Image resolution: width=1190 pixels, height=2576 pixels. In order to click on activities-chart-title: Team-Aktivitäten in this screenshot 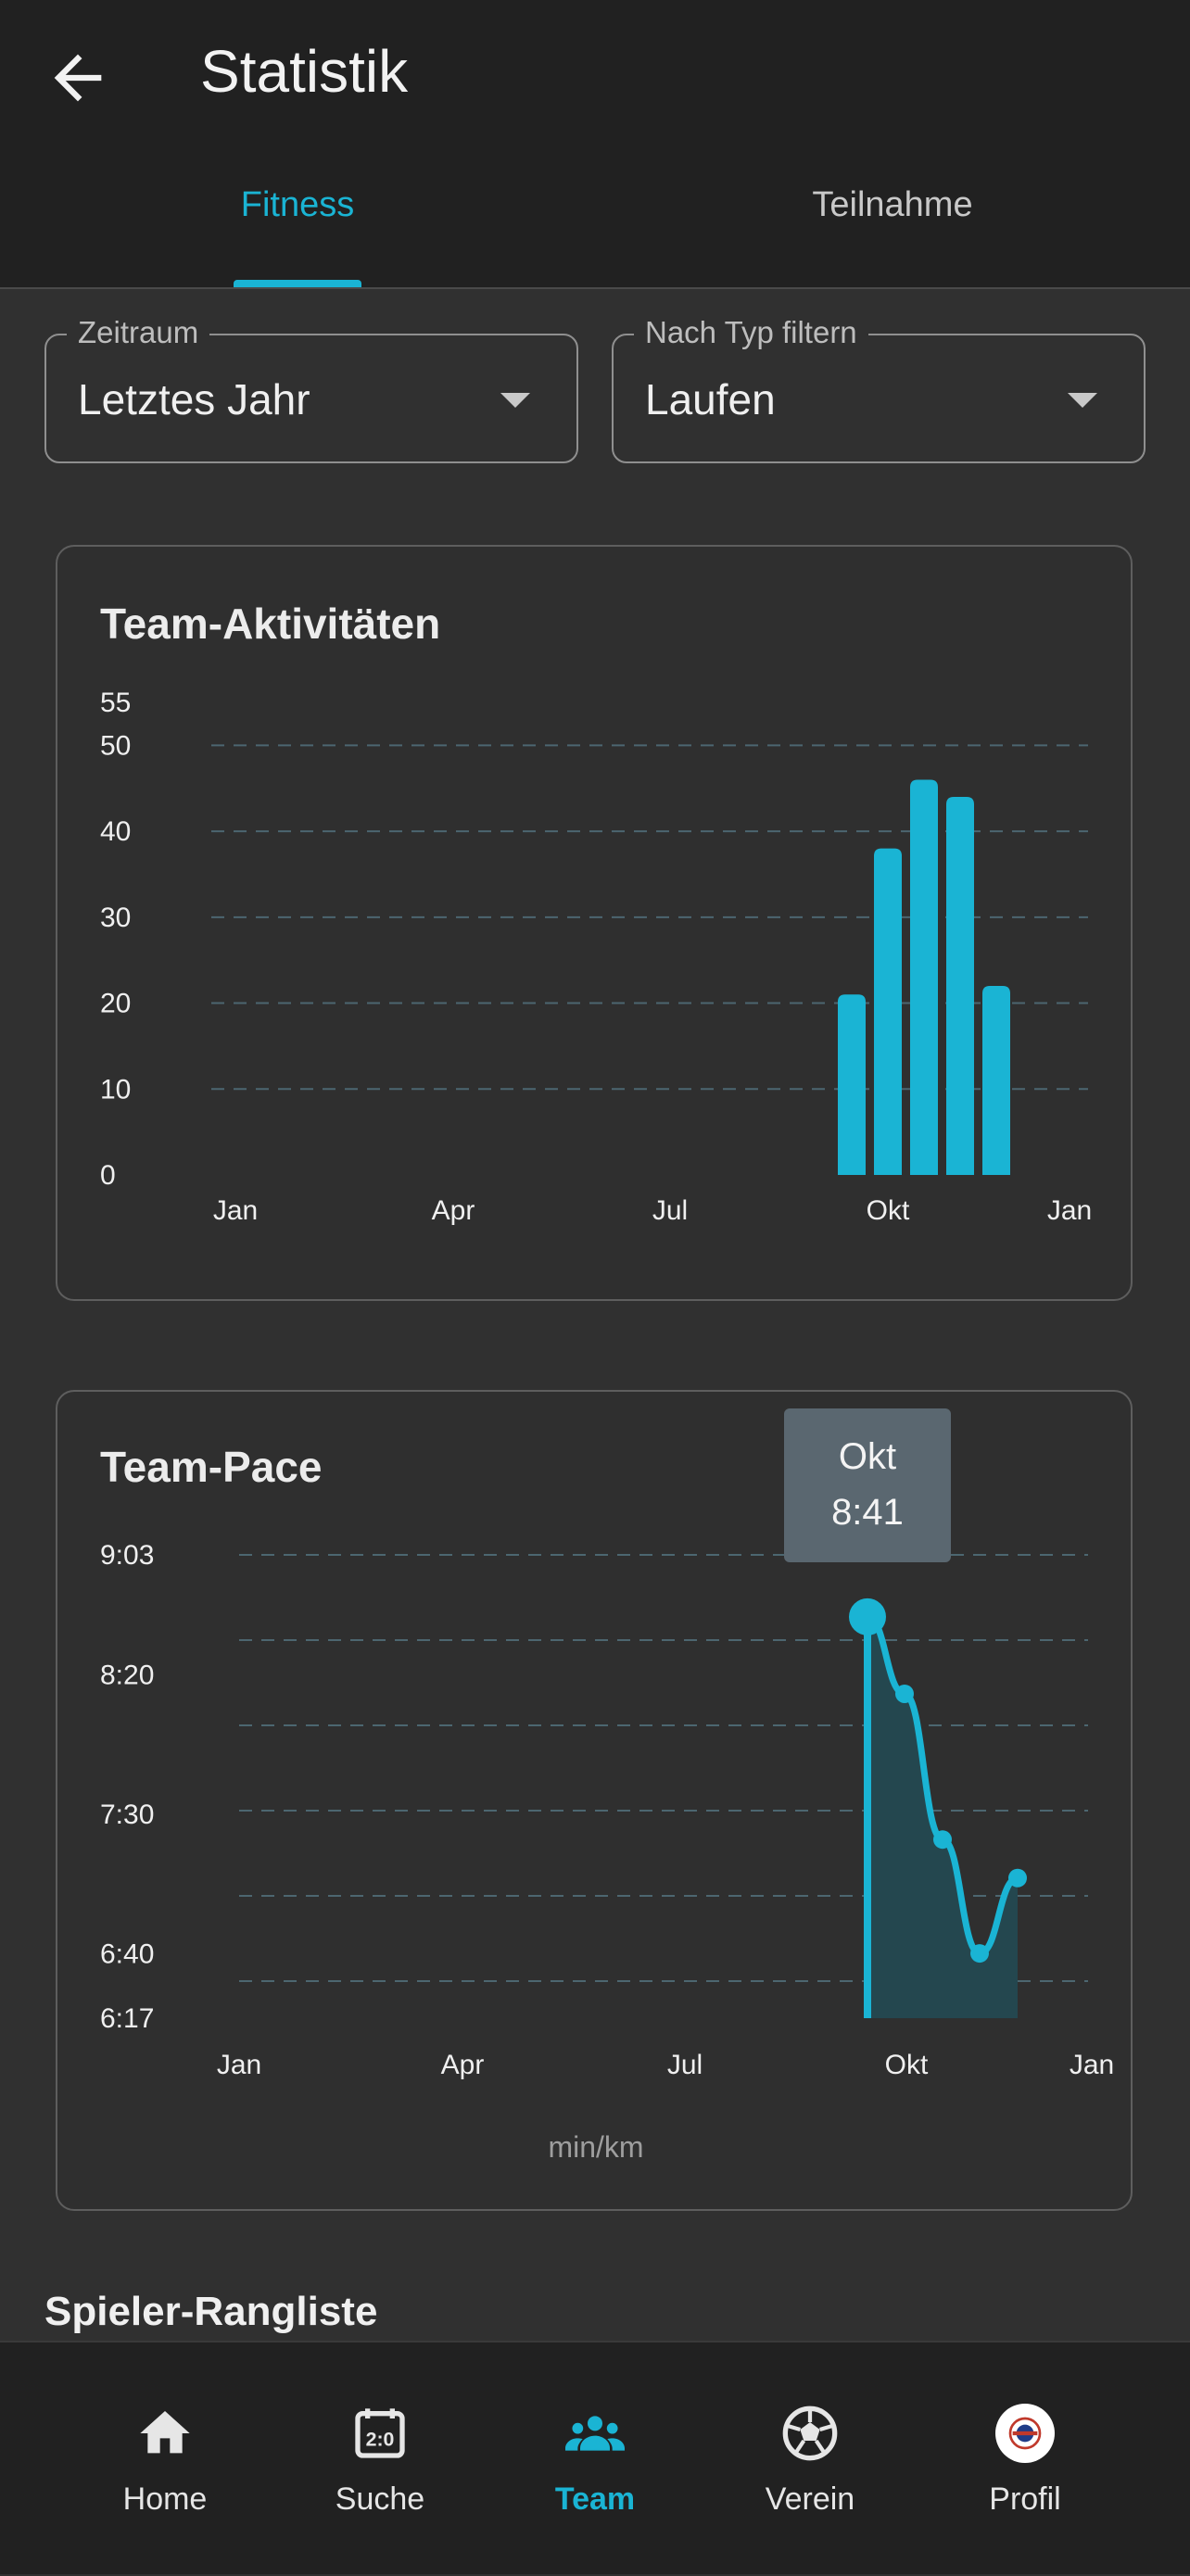, I will do `click(270, 624)`.